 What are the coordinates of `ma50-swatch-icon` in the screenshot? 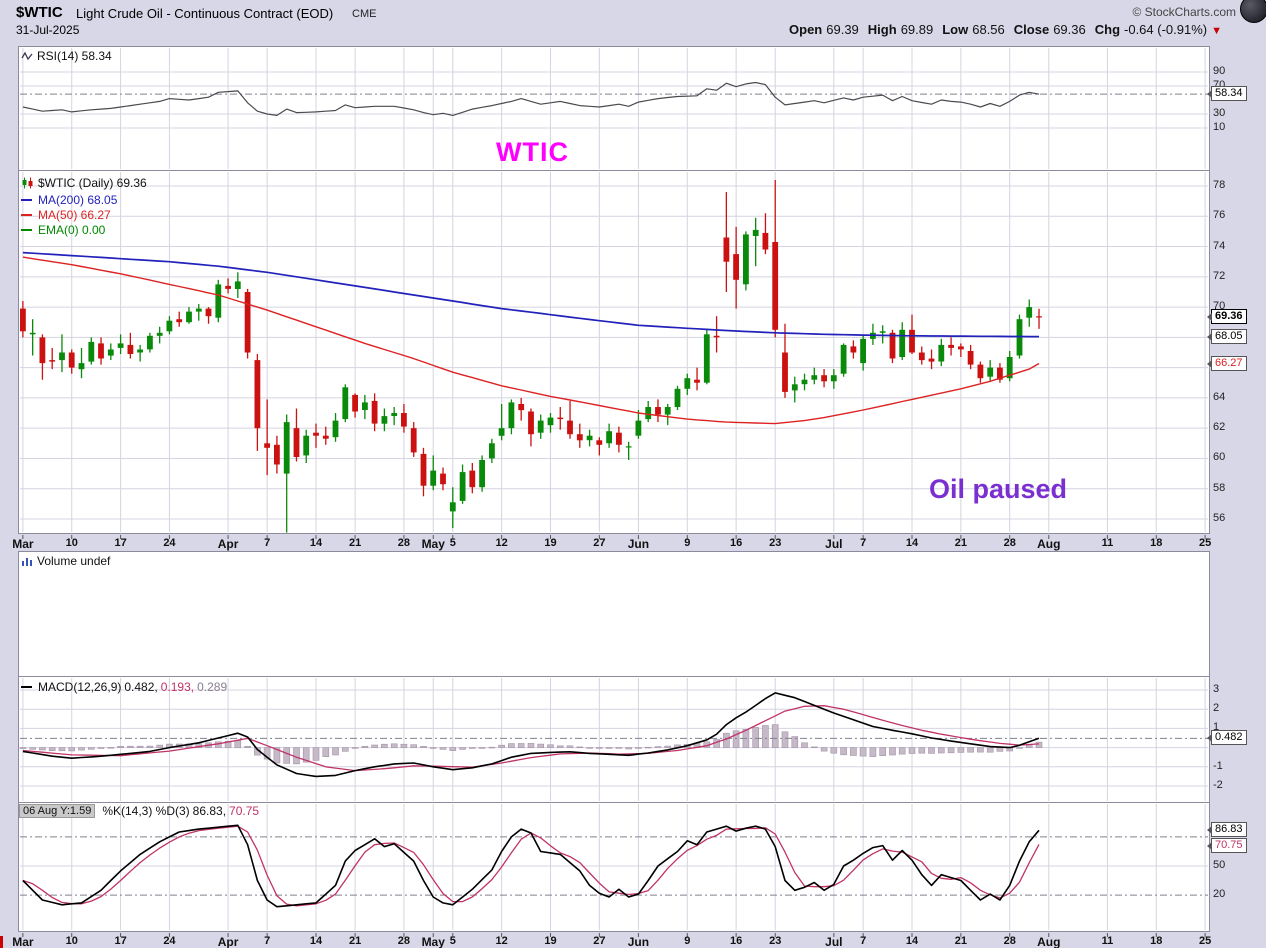 It's located at (26, 215).